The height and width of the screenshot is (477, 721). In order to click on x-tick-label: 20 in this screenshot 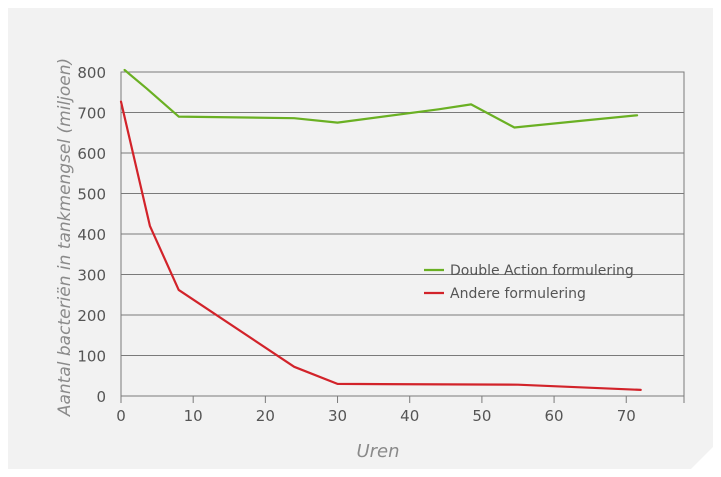, I will do `click(265, 416)`.